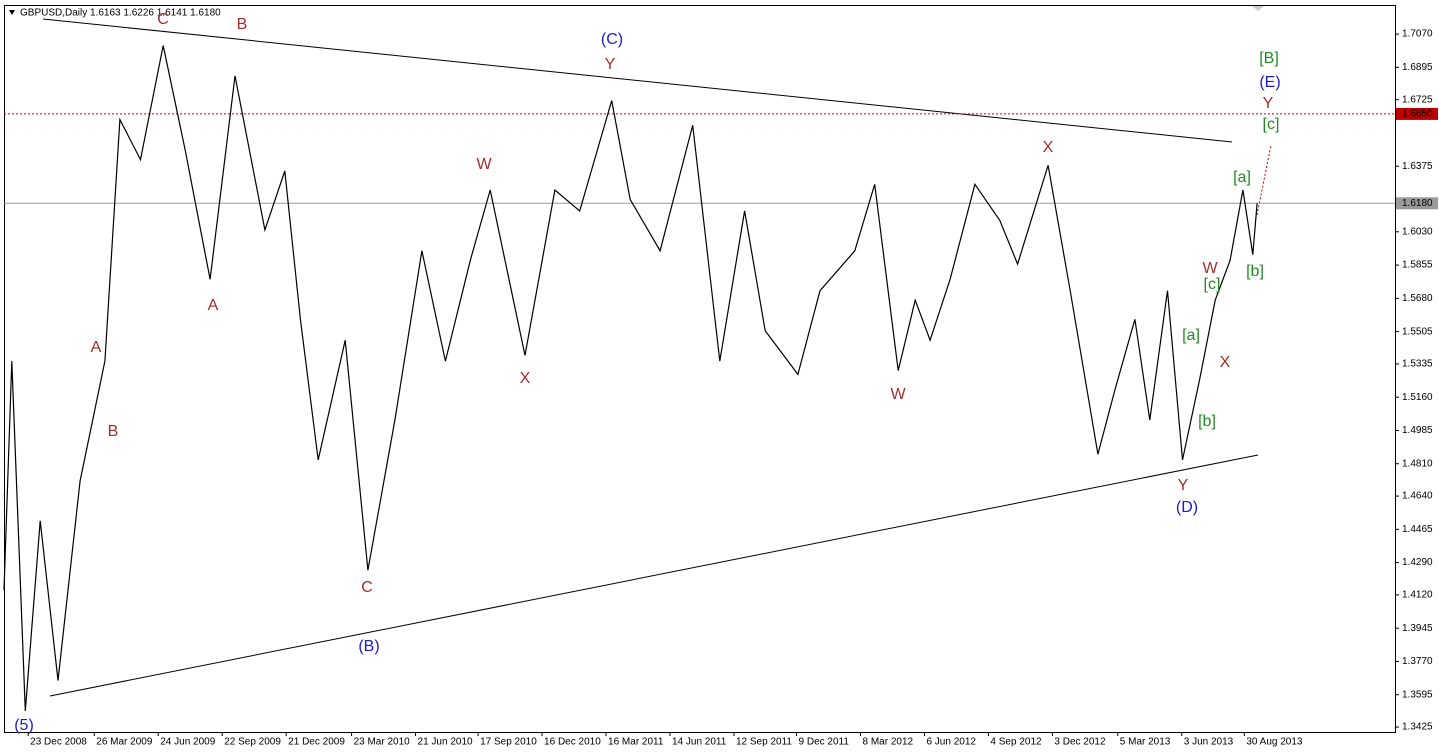 The image size is (1439, 755). Describe the element at coordinates (58, 742) in the screenshot. I see `x-tick-label: 23 Dec 2008` at that location.